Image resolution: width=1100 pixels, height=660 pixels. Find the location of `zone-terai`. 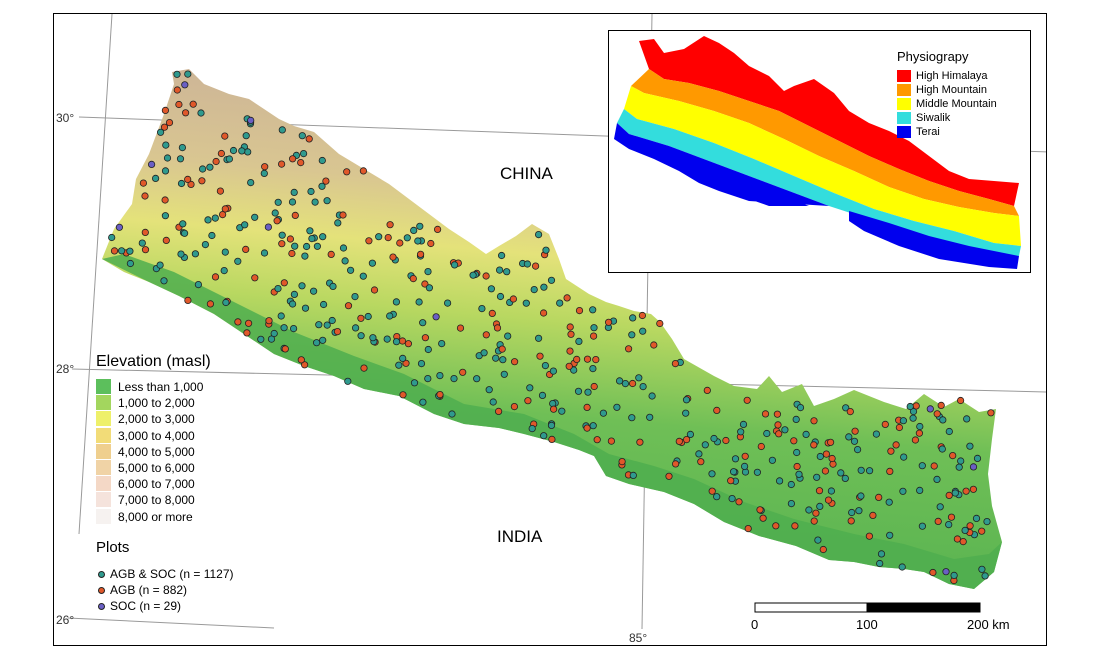

zone-terai is located at coordinates (816, 196).